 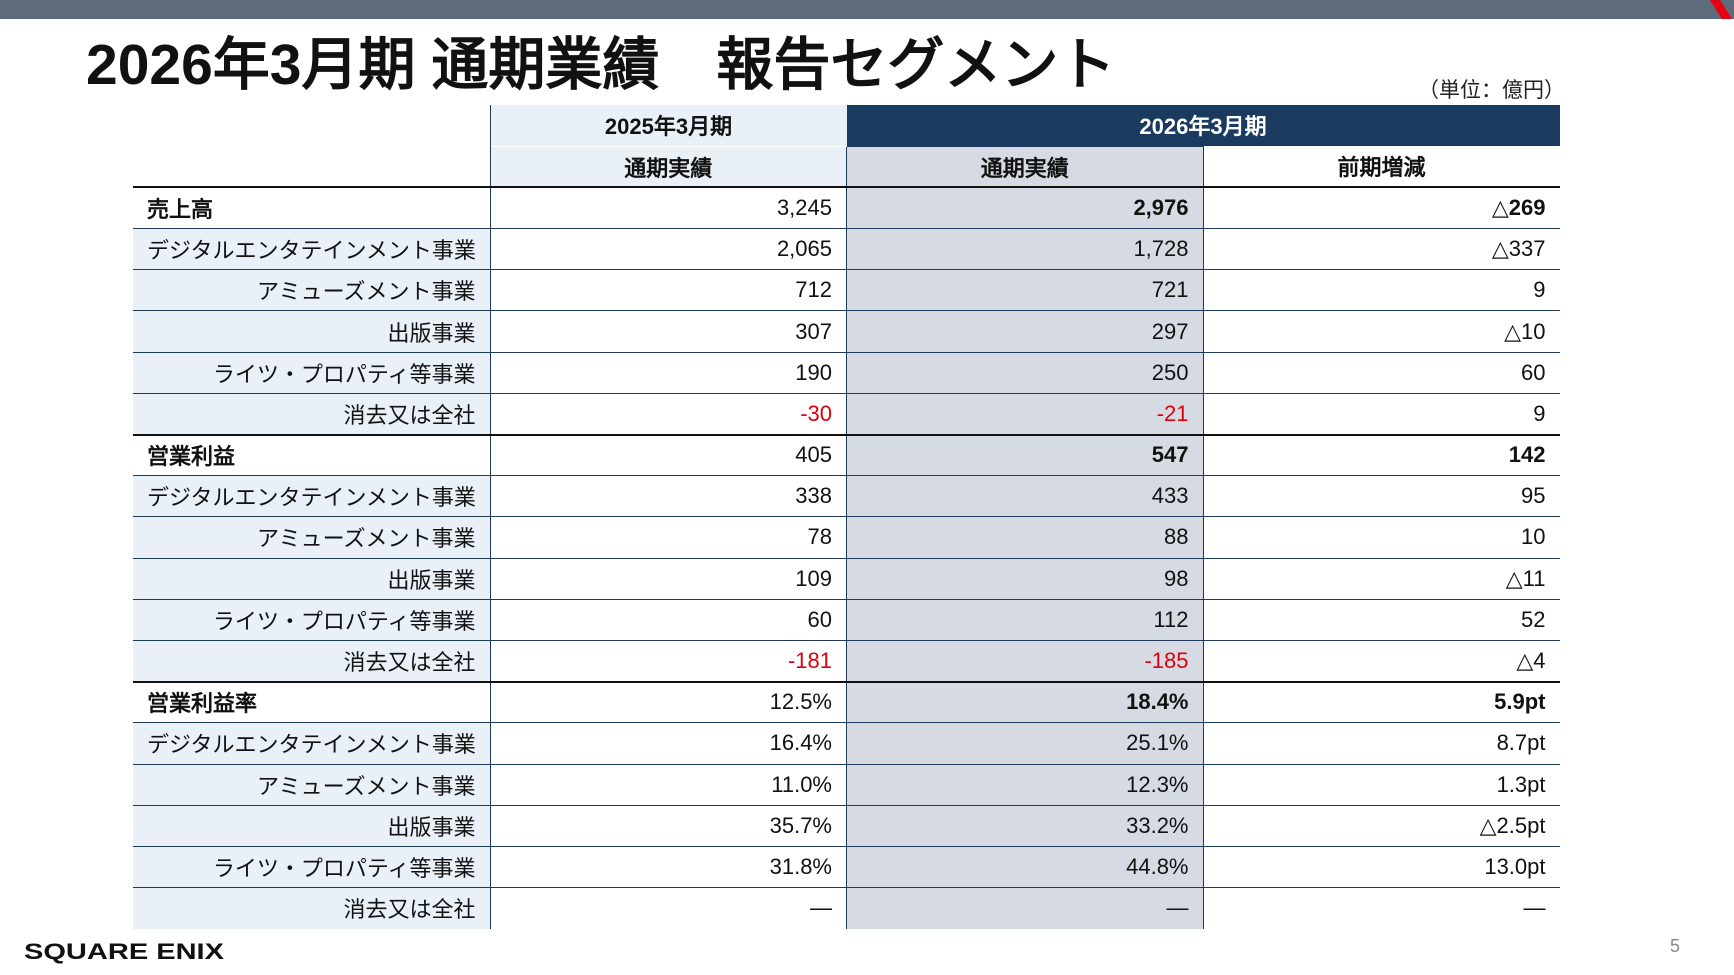 I want to click on value-fy2025-actual: 60, so click(x=668, y=619).